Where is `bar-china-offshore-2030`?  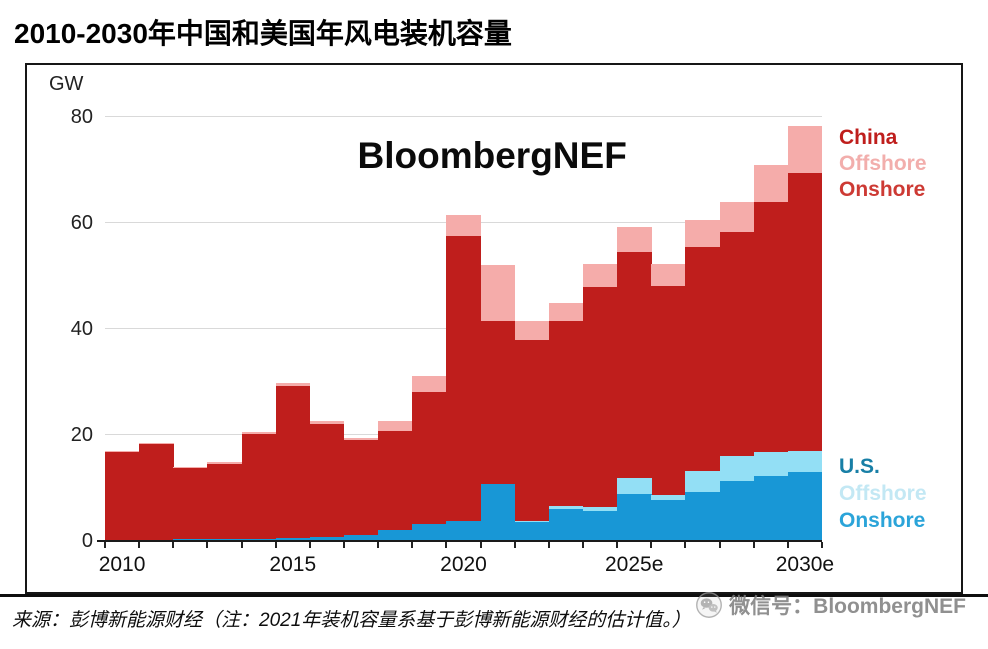 bar-china-offshore-2030 is located at coordinates (805, 149).